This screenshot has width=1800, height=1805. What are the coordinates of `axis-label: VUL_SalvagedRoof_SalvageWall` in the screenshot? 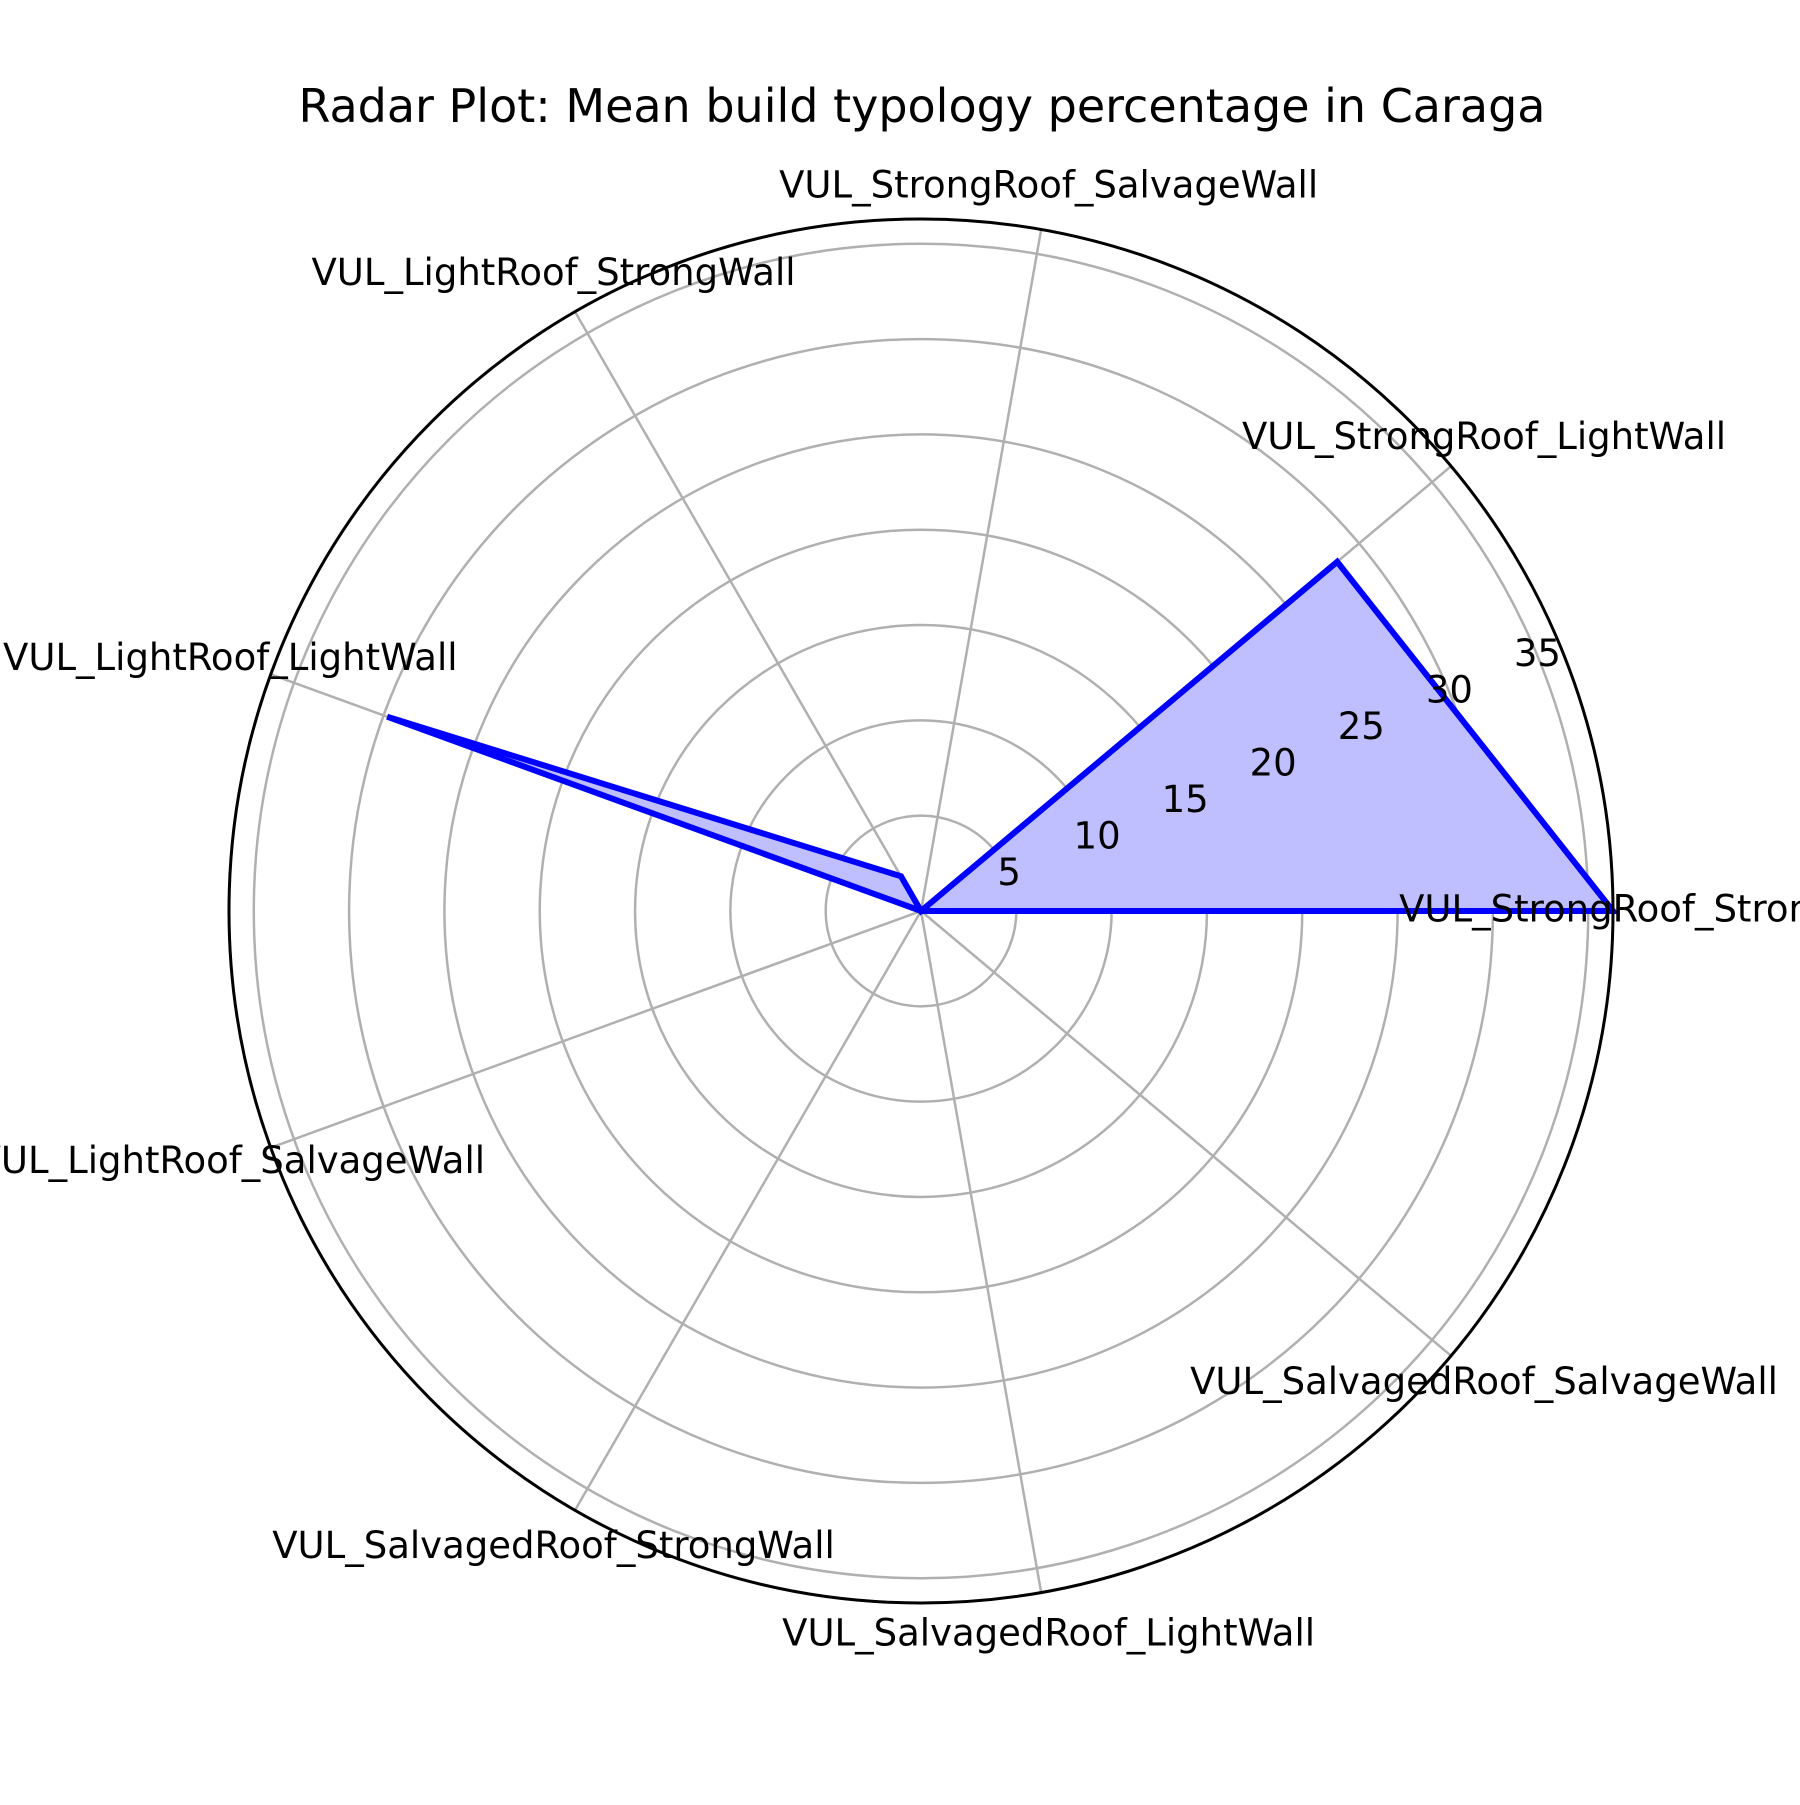 It's located at (1484, 1381).